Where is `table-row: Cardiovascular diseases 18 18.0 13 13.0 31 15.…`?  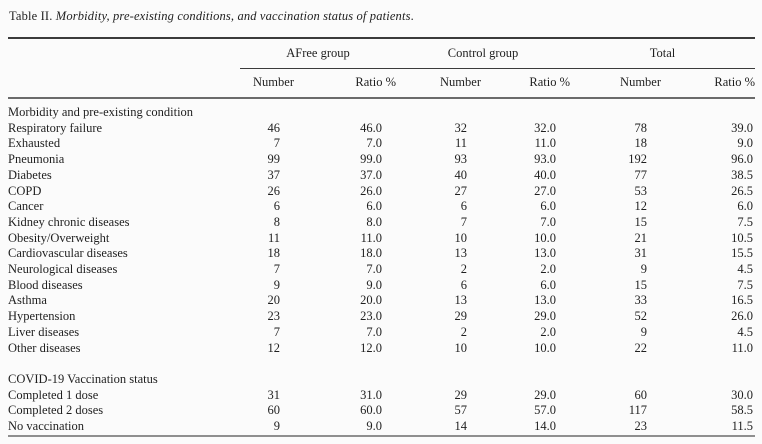 table-row: Cardiovascular diseases 18 18.0 13 13.0 31 15.… is located at coordinates (381, 254).